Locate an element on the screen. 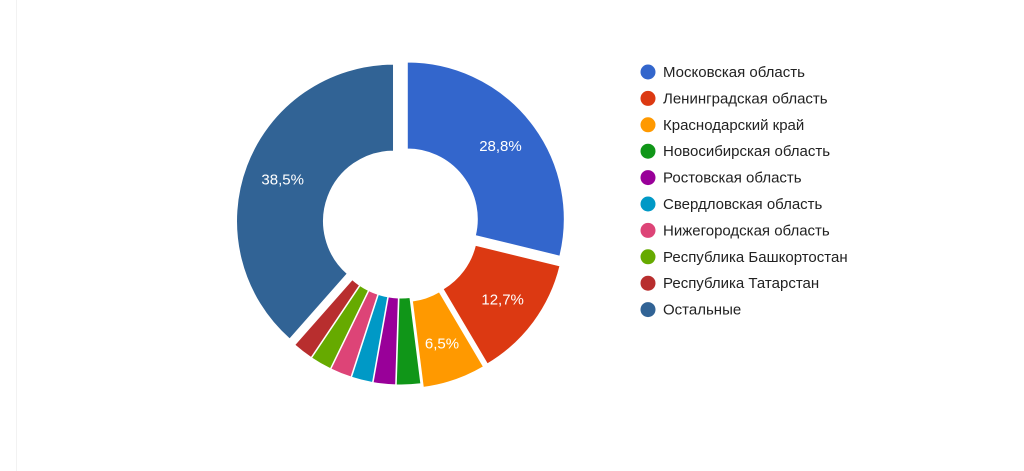 This screenshot has height=471, width=1024. legend-item-9: Республика Татарстан is located at coordinates (730, 283).